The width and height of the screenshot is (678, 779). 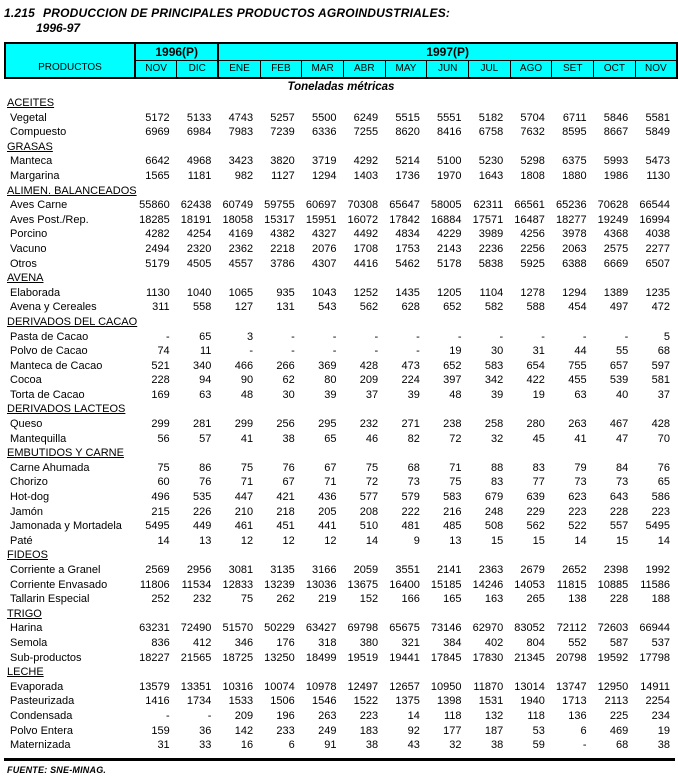 I want to click on value-cell: 72490, so click(x=196, y=628).